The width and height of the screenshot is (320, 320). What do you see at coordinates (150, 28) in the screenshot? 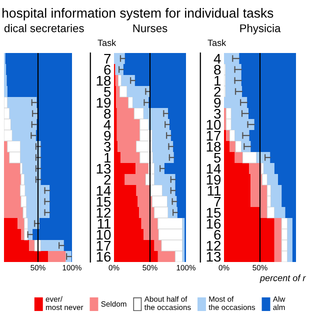
I see `chart-subtitle: Nurses` at bounding box center [150, 28].